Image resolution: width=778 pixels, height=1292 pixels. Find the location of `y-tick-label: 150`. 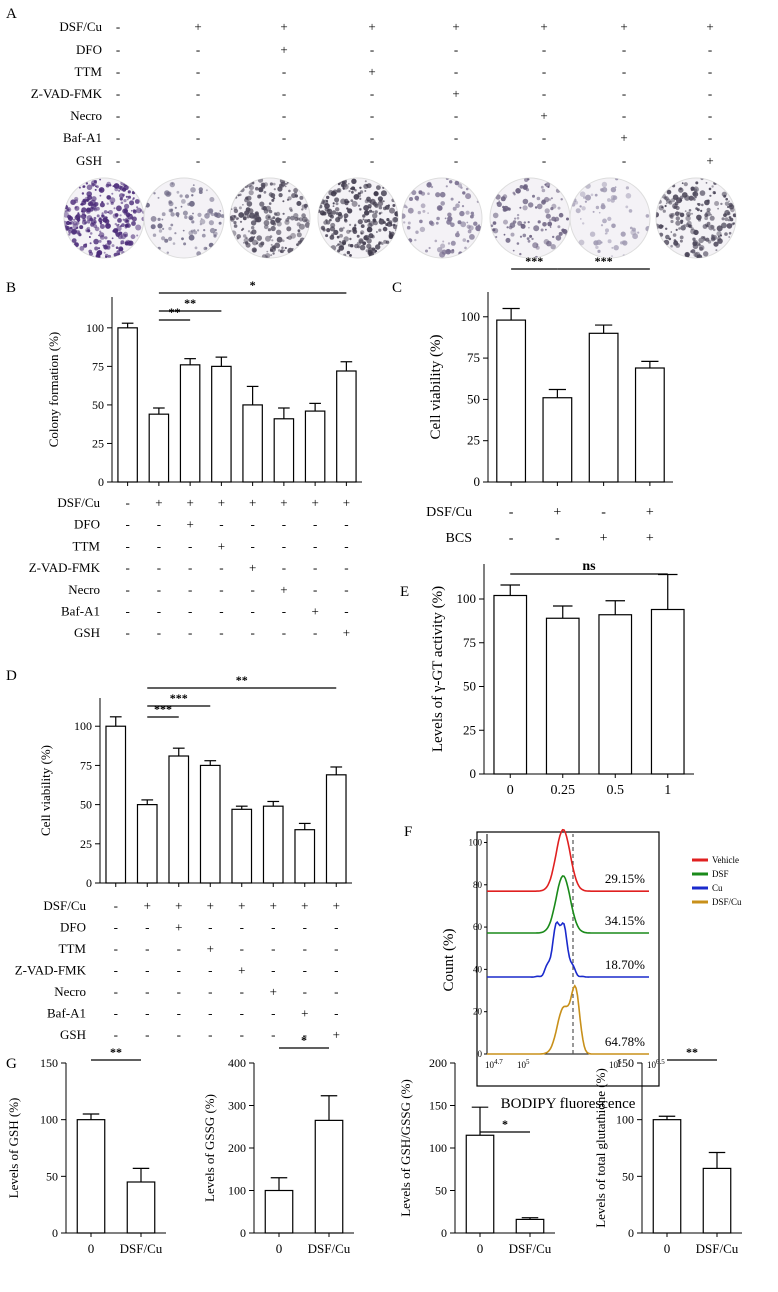

y-tick-label: 150 is located at coordinates (625, 1063).